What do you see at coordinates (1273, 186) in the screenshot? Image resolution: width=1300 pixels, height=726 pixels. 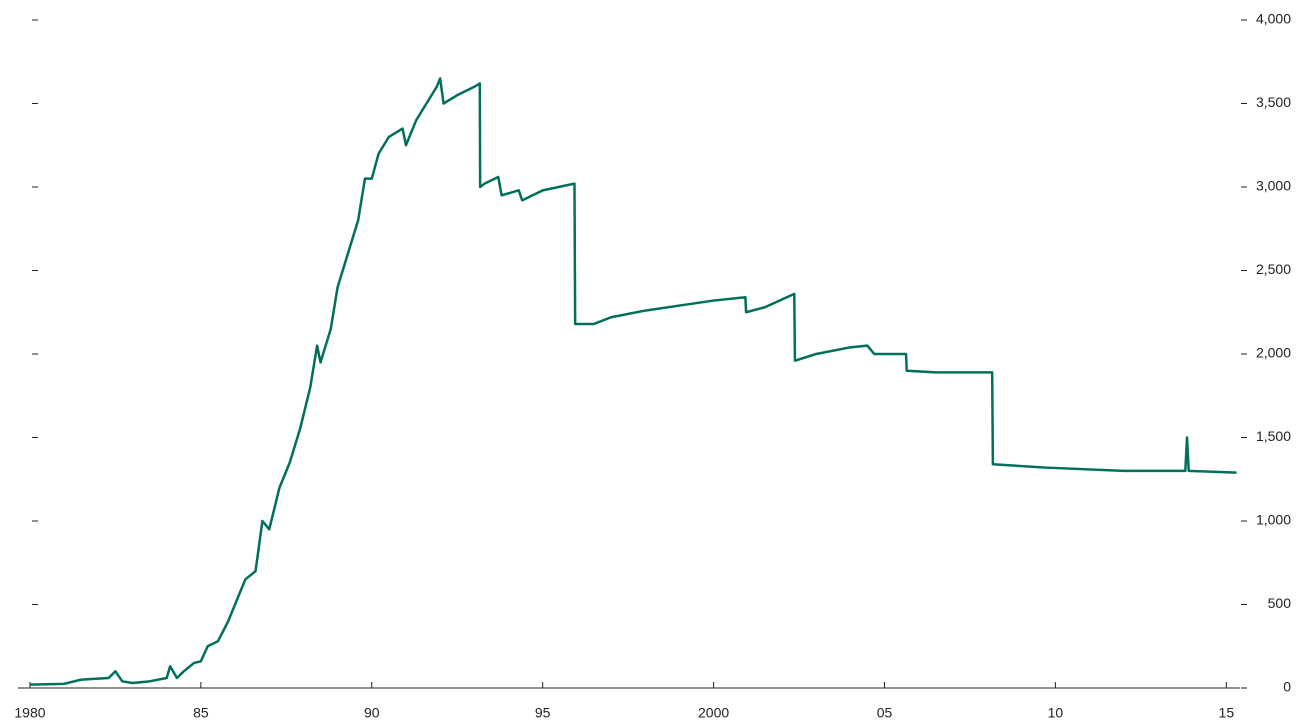 I see `y-tick-label: 3,000` at bounding box center [1273, 186].